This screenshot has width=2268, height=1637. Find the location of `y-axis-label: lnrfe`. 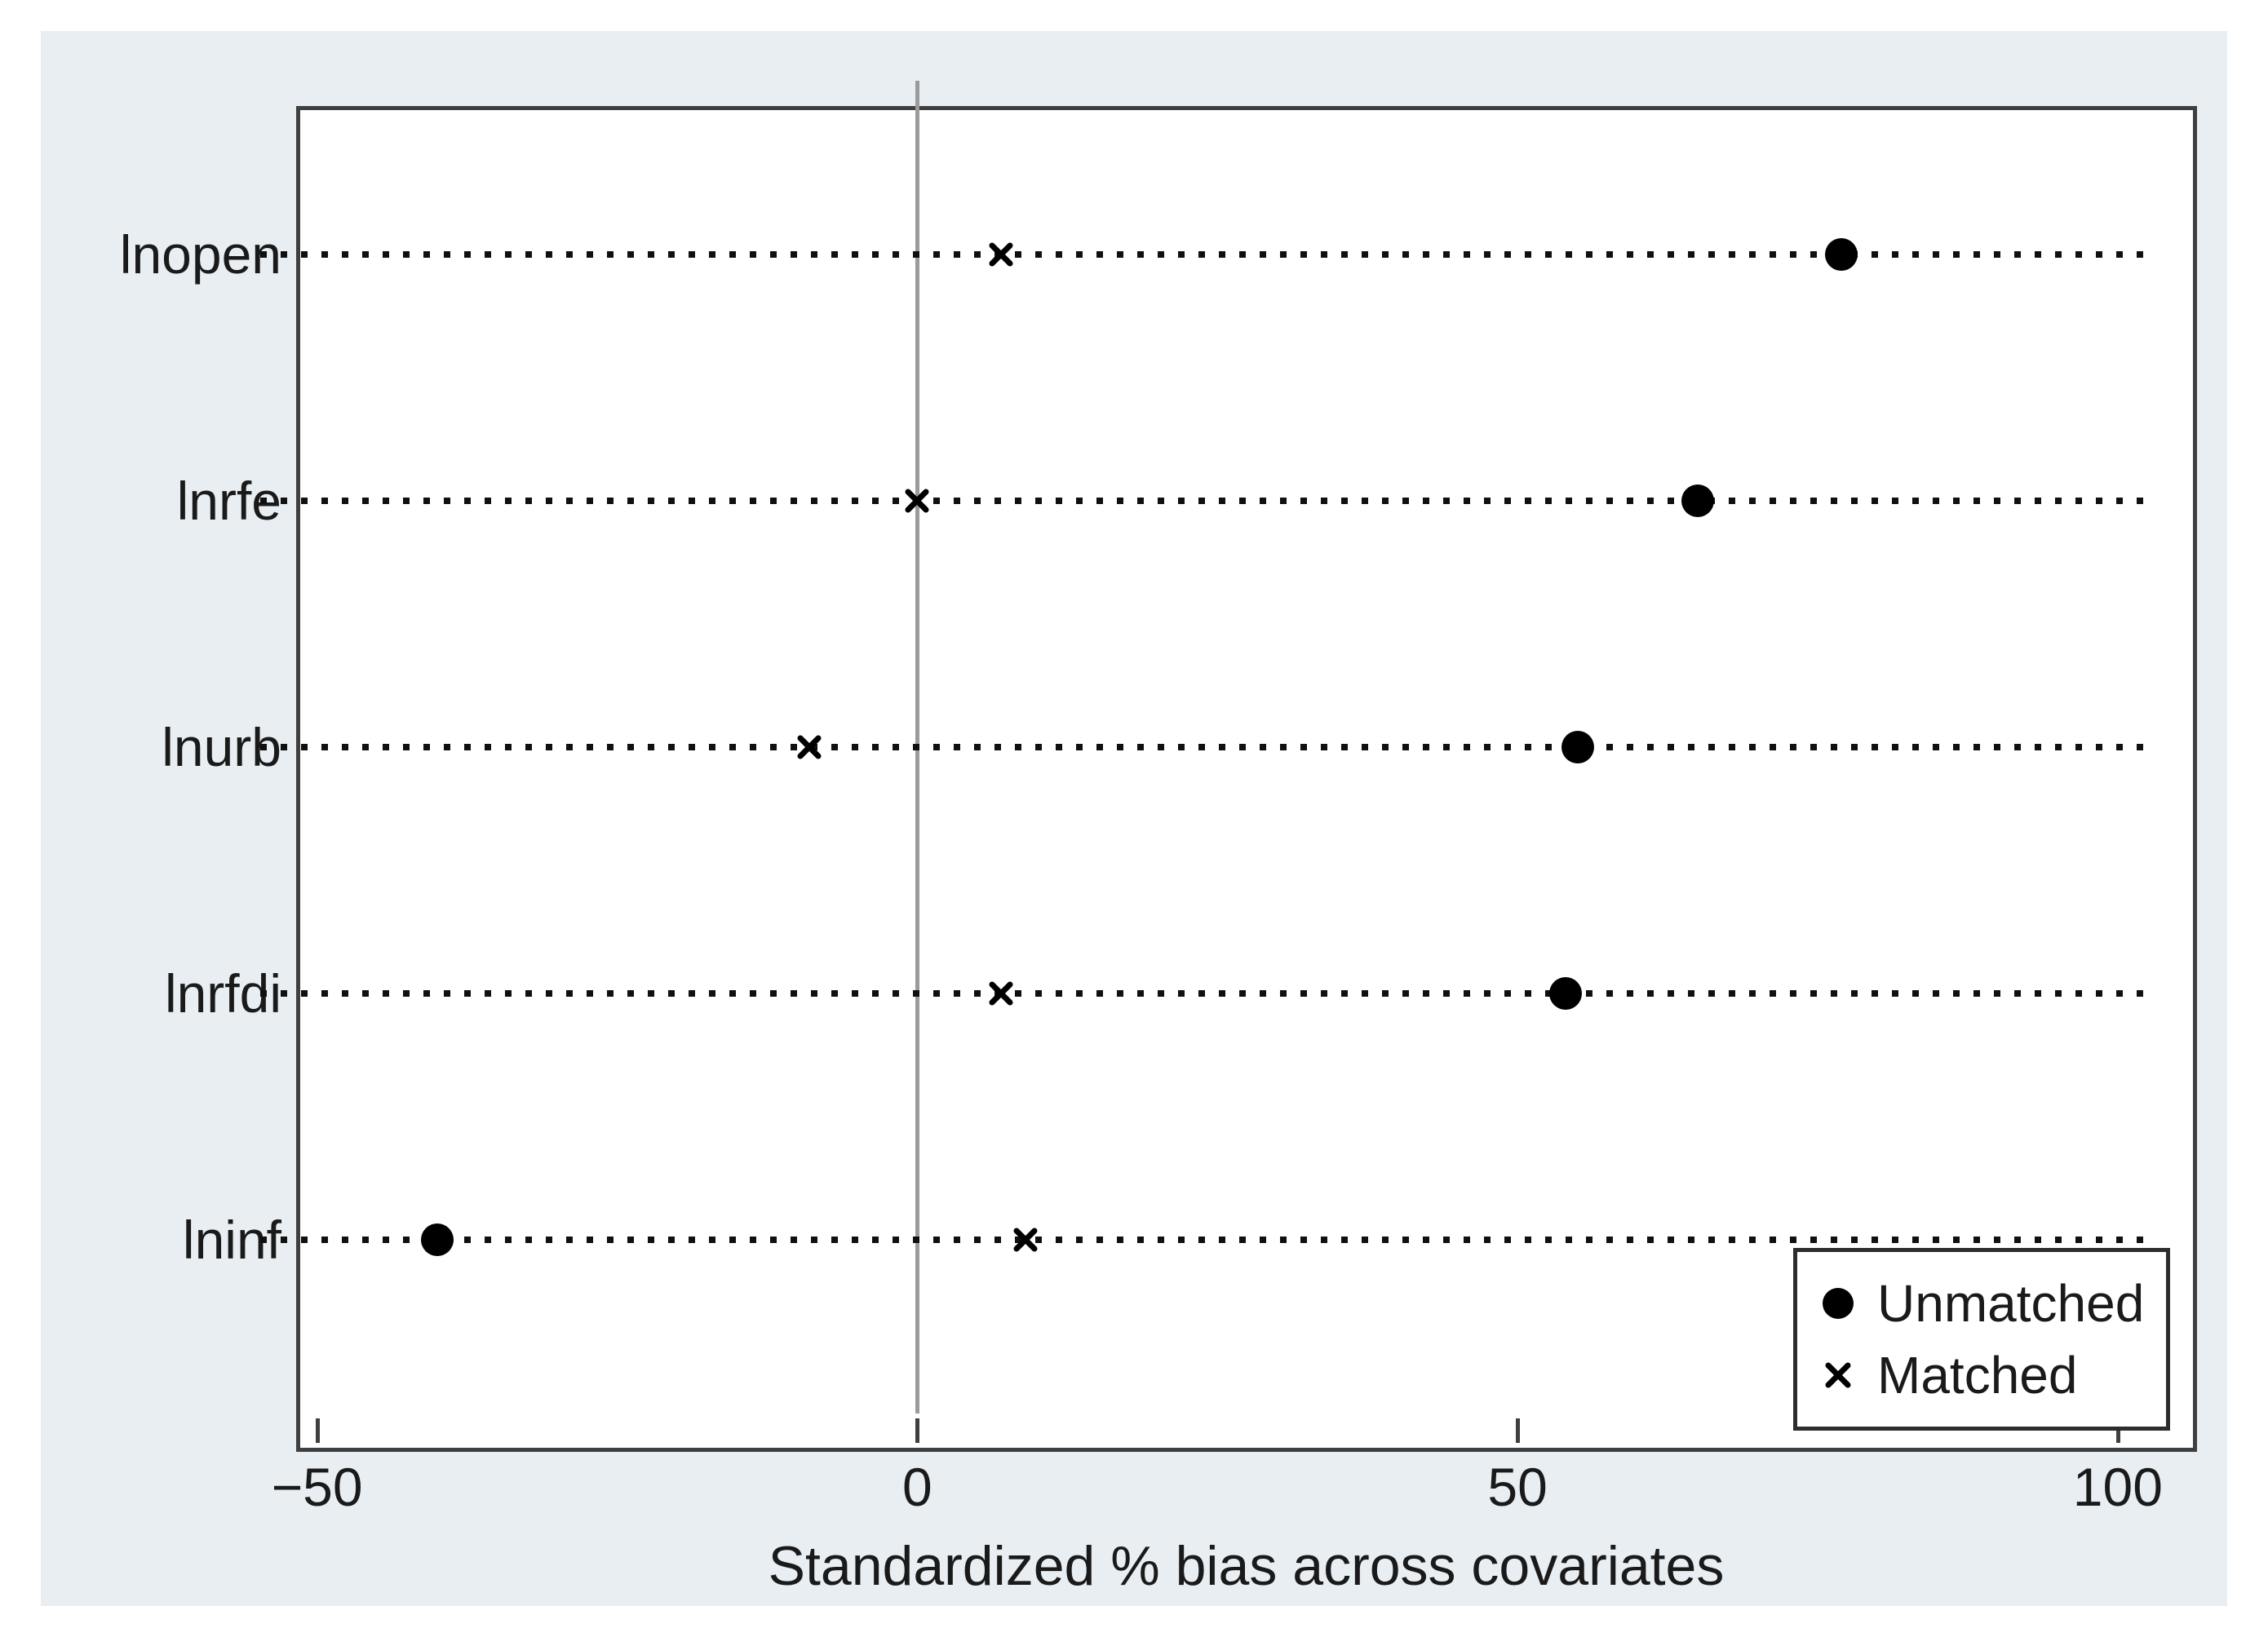

y-axis-label: lnrfe is located at coordinates (228, 500).